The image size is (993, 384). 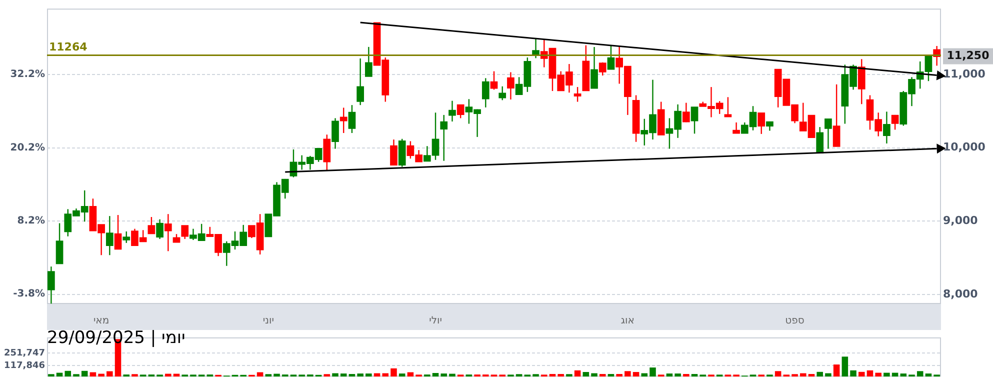 I want to click on y2-tick-label: 32.2%, so click(x=27, y=74).